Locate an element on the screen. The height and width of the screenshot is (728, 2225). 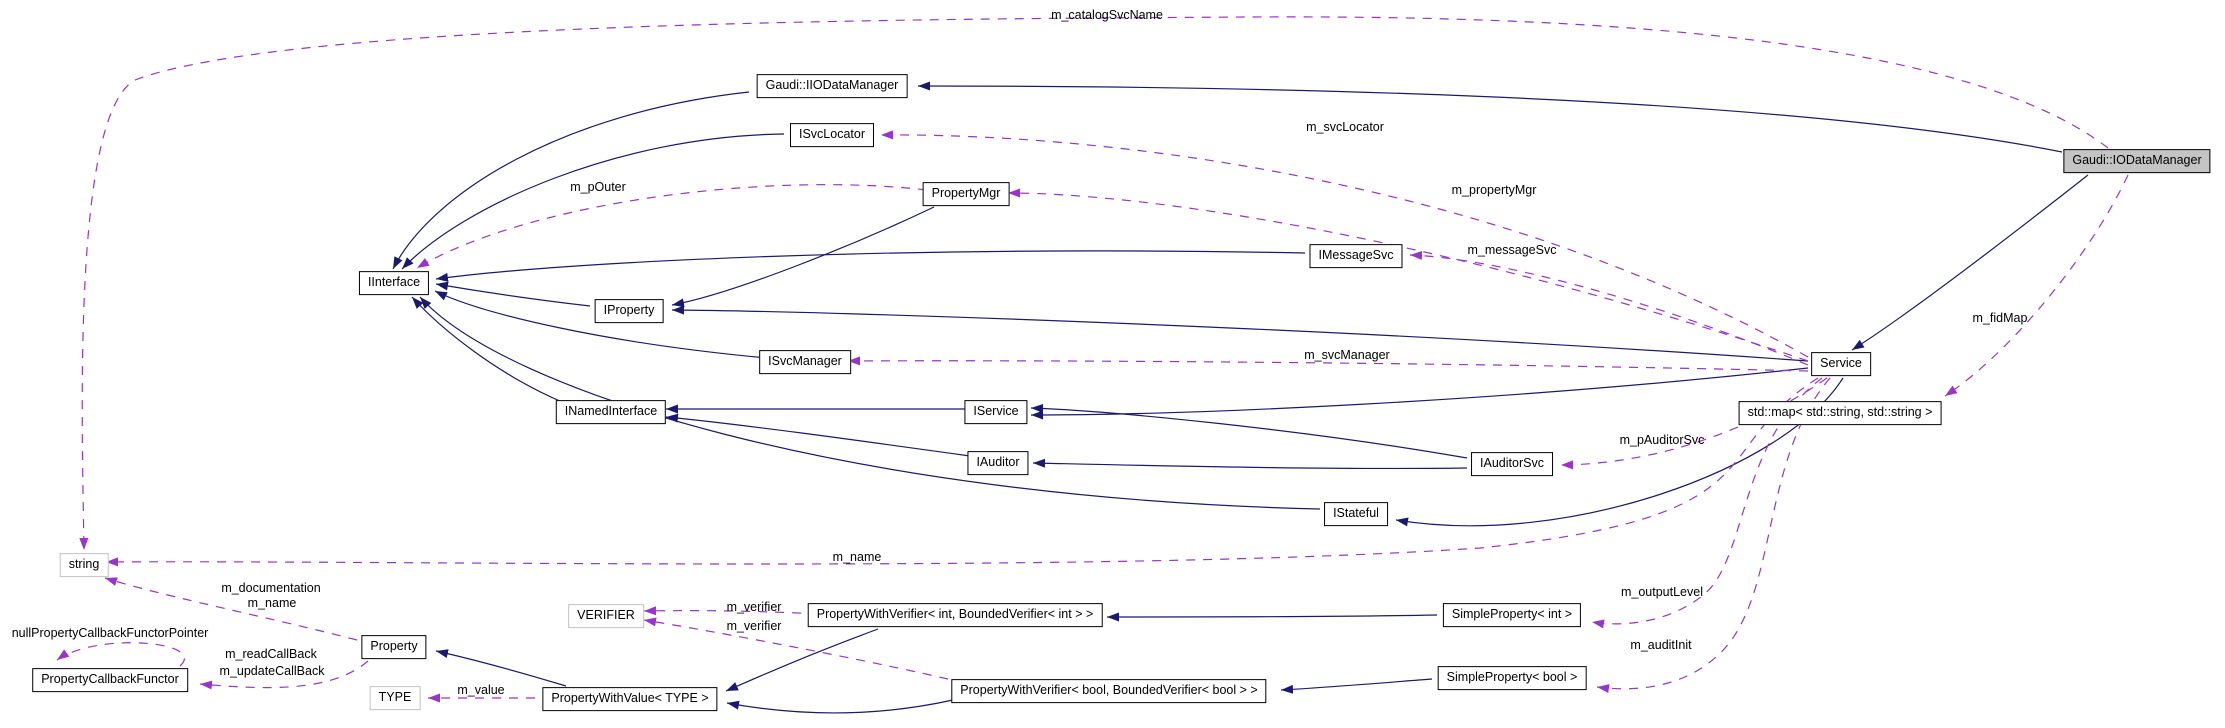
edge-label-m-verifier-int: m_verifier is located at coordinates (754, 607).